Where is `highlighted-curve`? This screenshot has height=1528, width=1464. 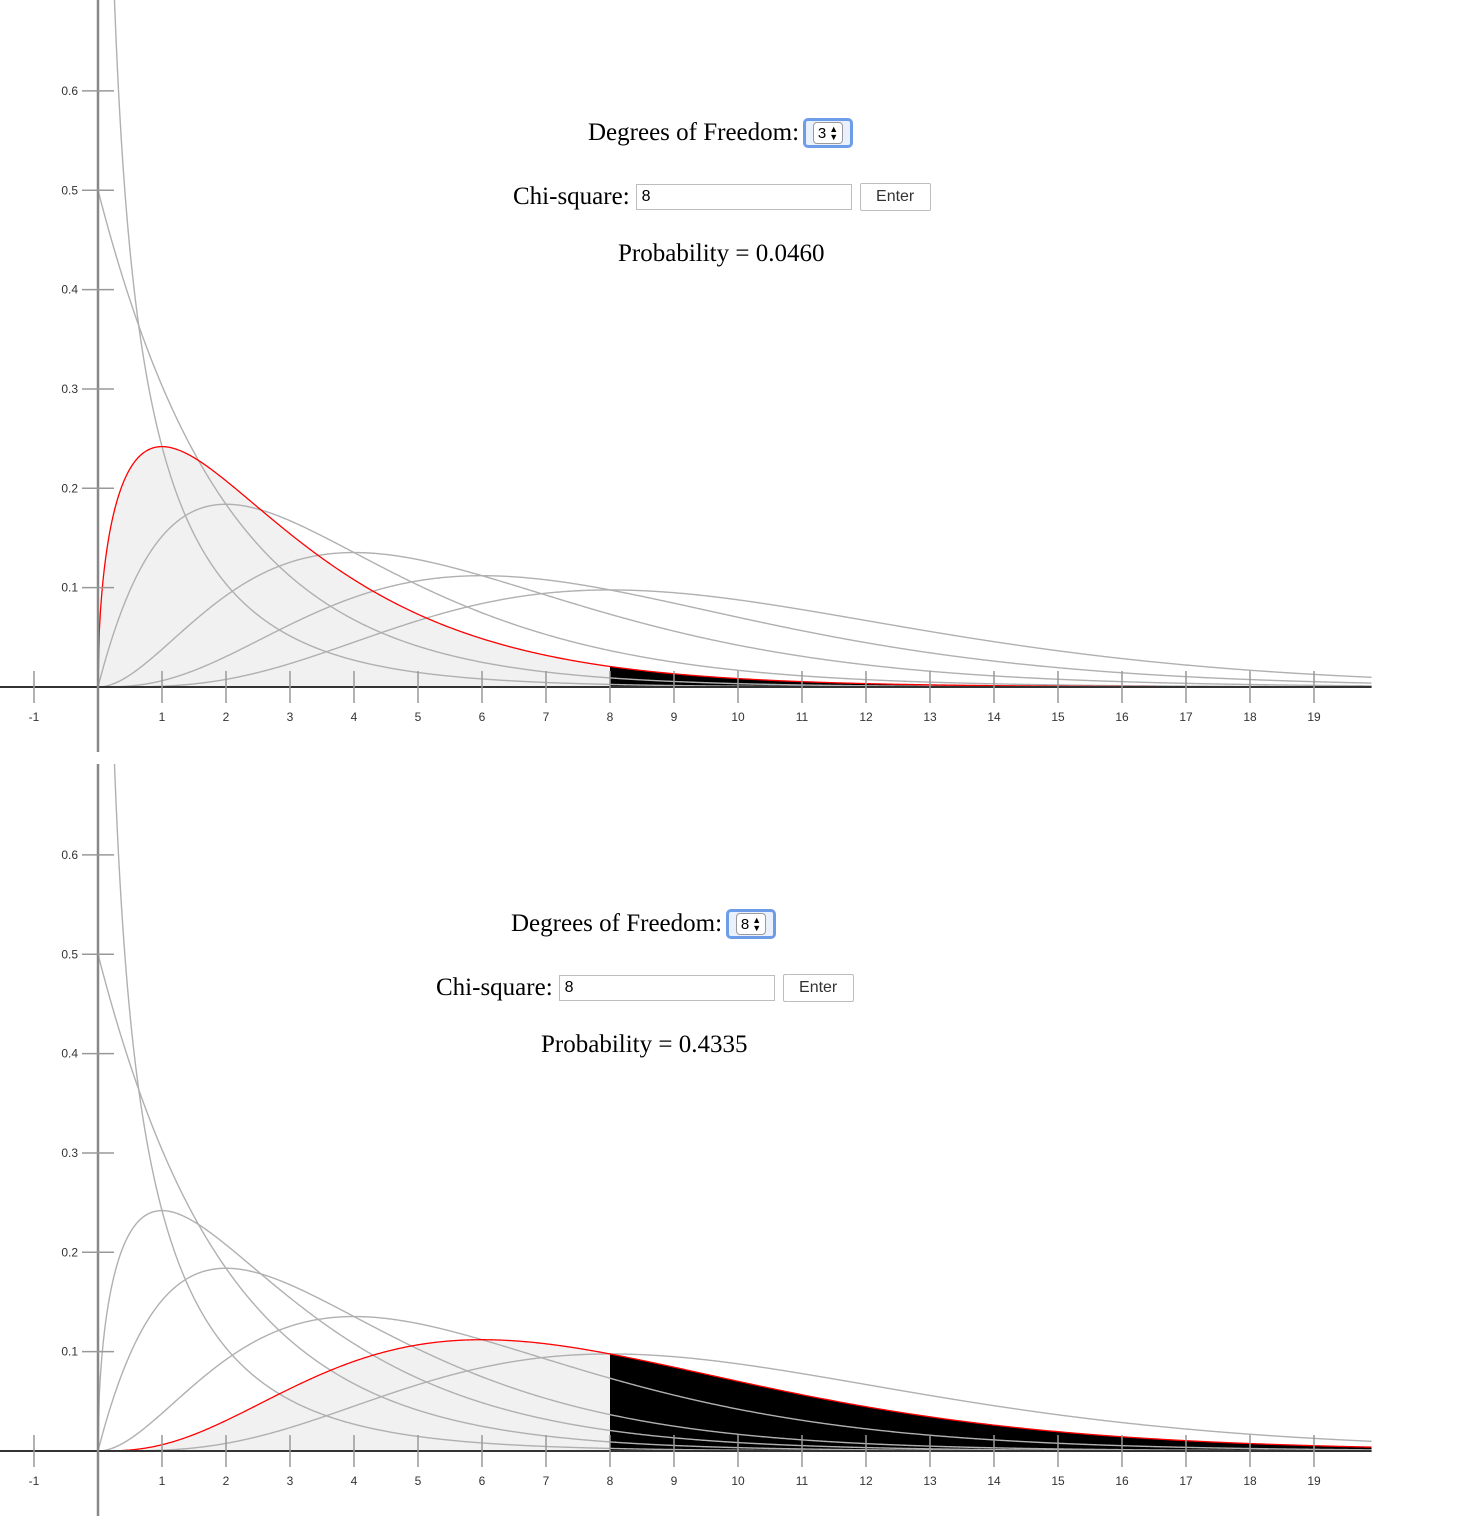
highlighted-curve is located at coordinates (735, 1395).